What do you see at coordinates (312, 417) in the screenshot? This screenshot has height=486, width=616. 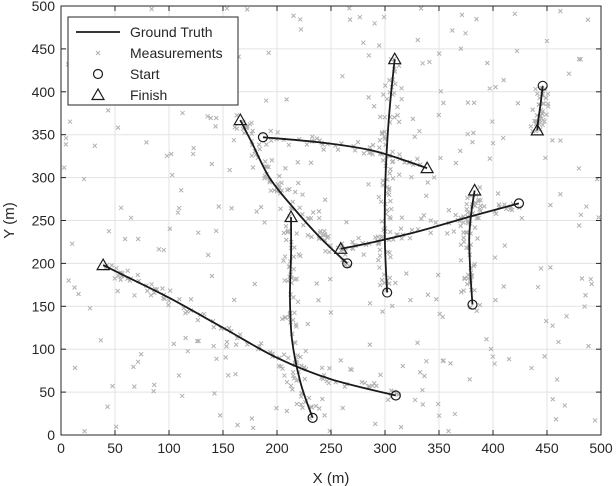 I see `start-marker` at bounding box center [312, 417].